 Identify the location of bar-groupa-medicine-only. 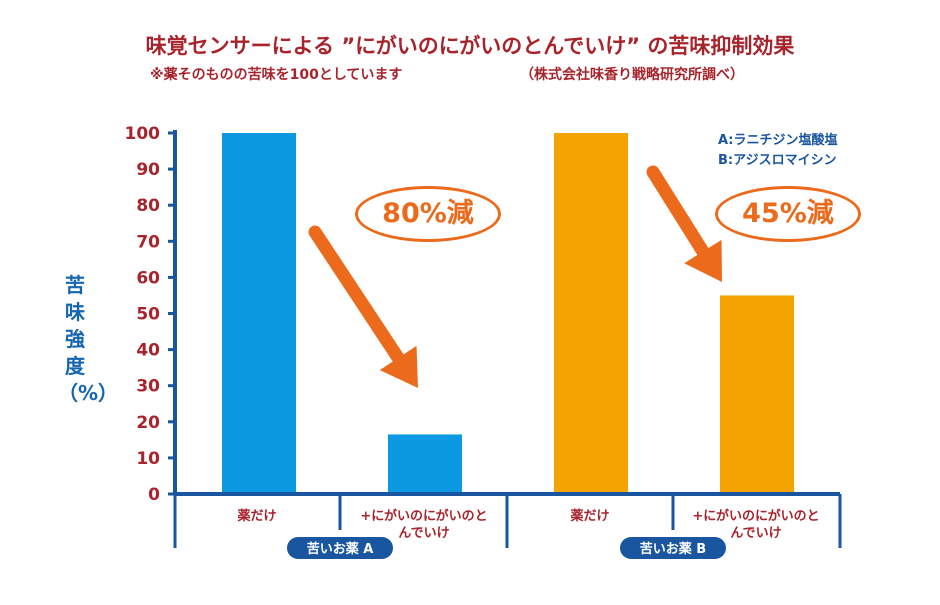
(259, 313).